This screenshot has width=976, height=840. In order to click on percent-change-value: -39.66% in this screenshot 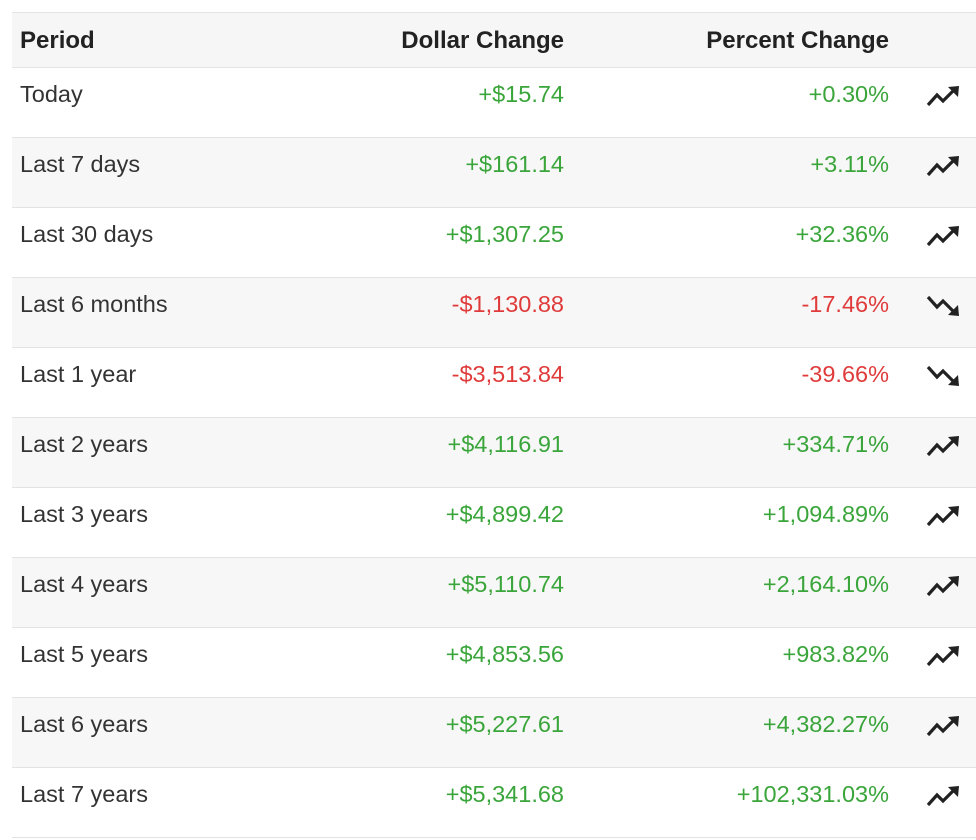, I will do `click(845, 374)`.